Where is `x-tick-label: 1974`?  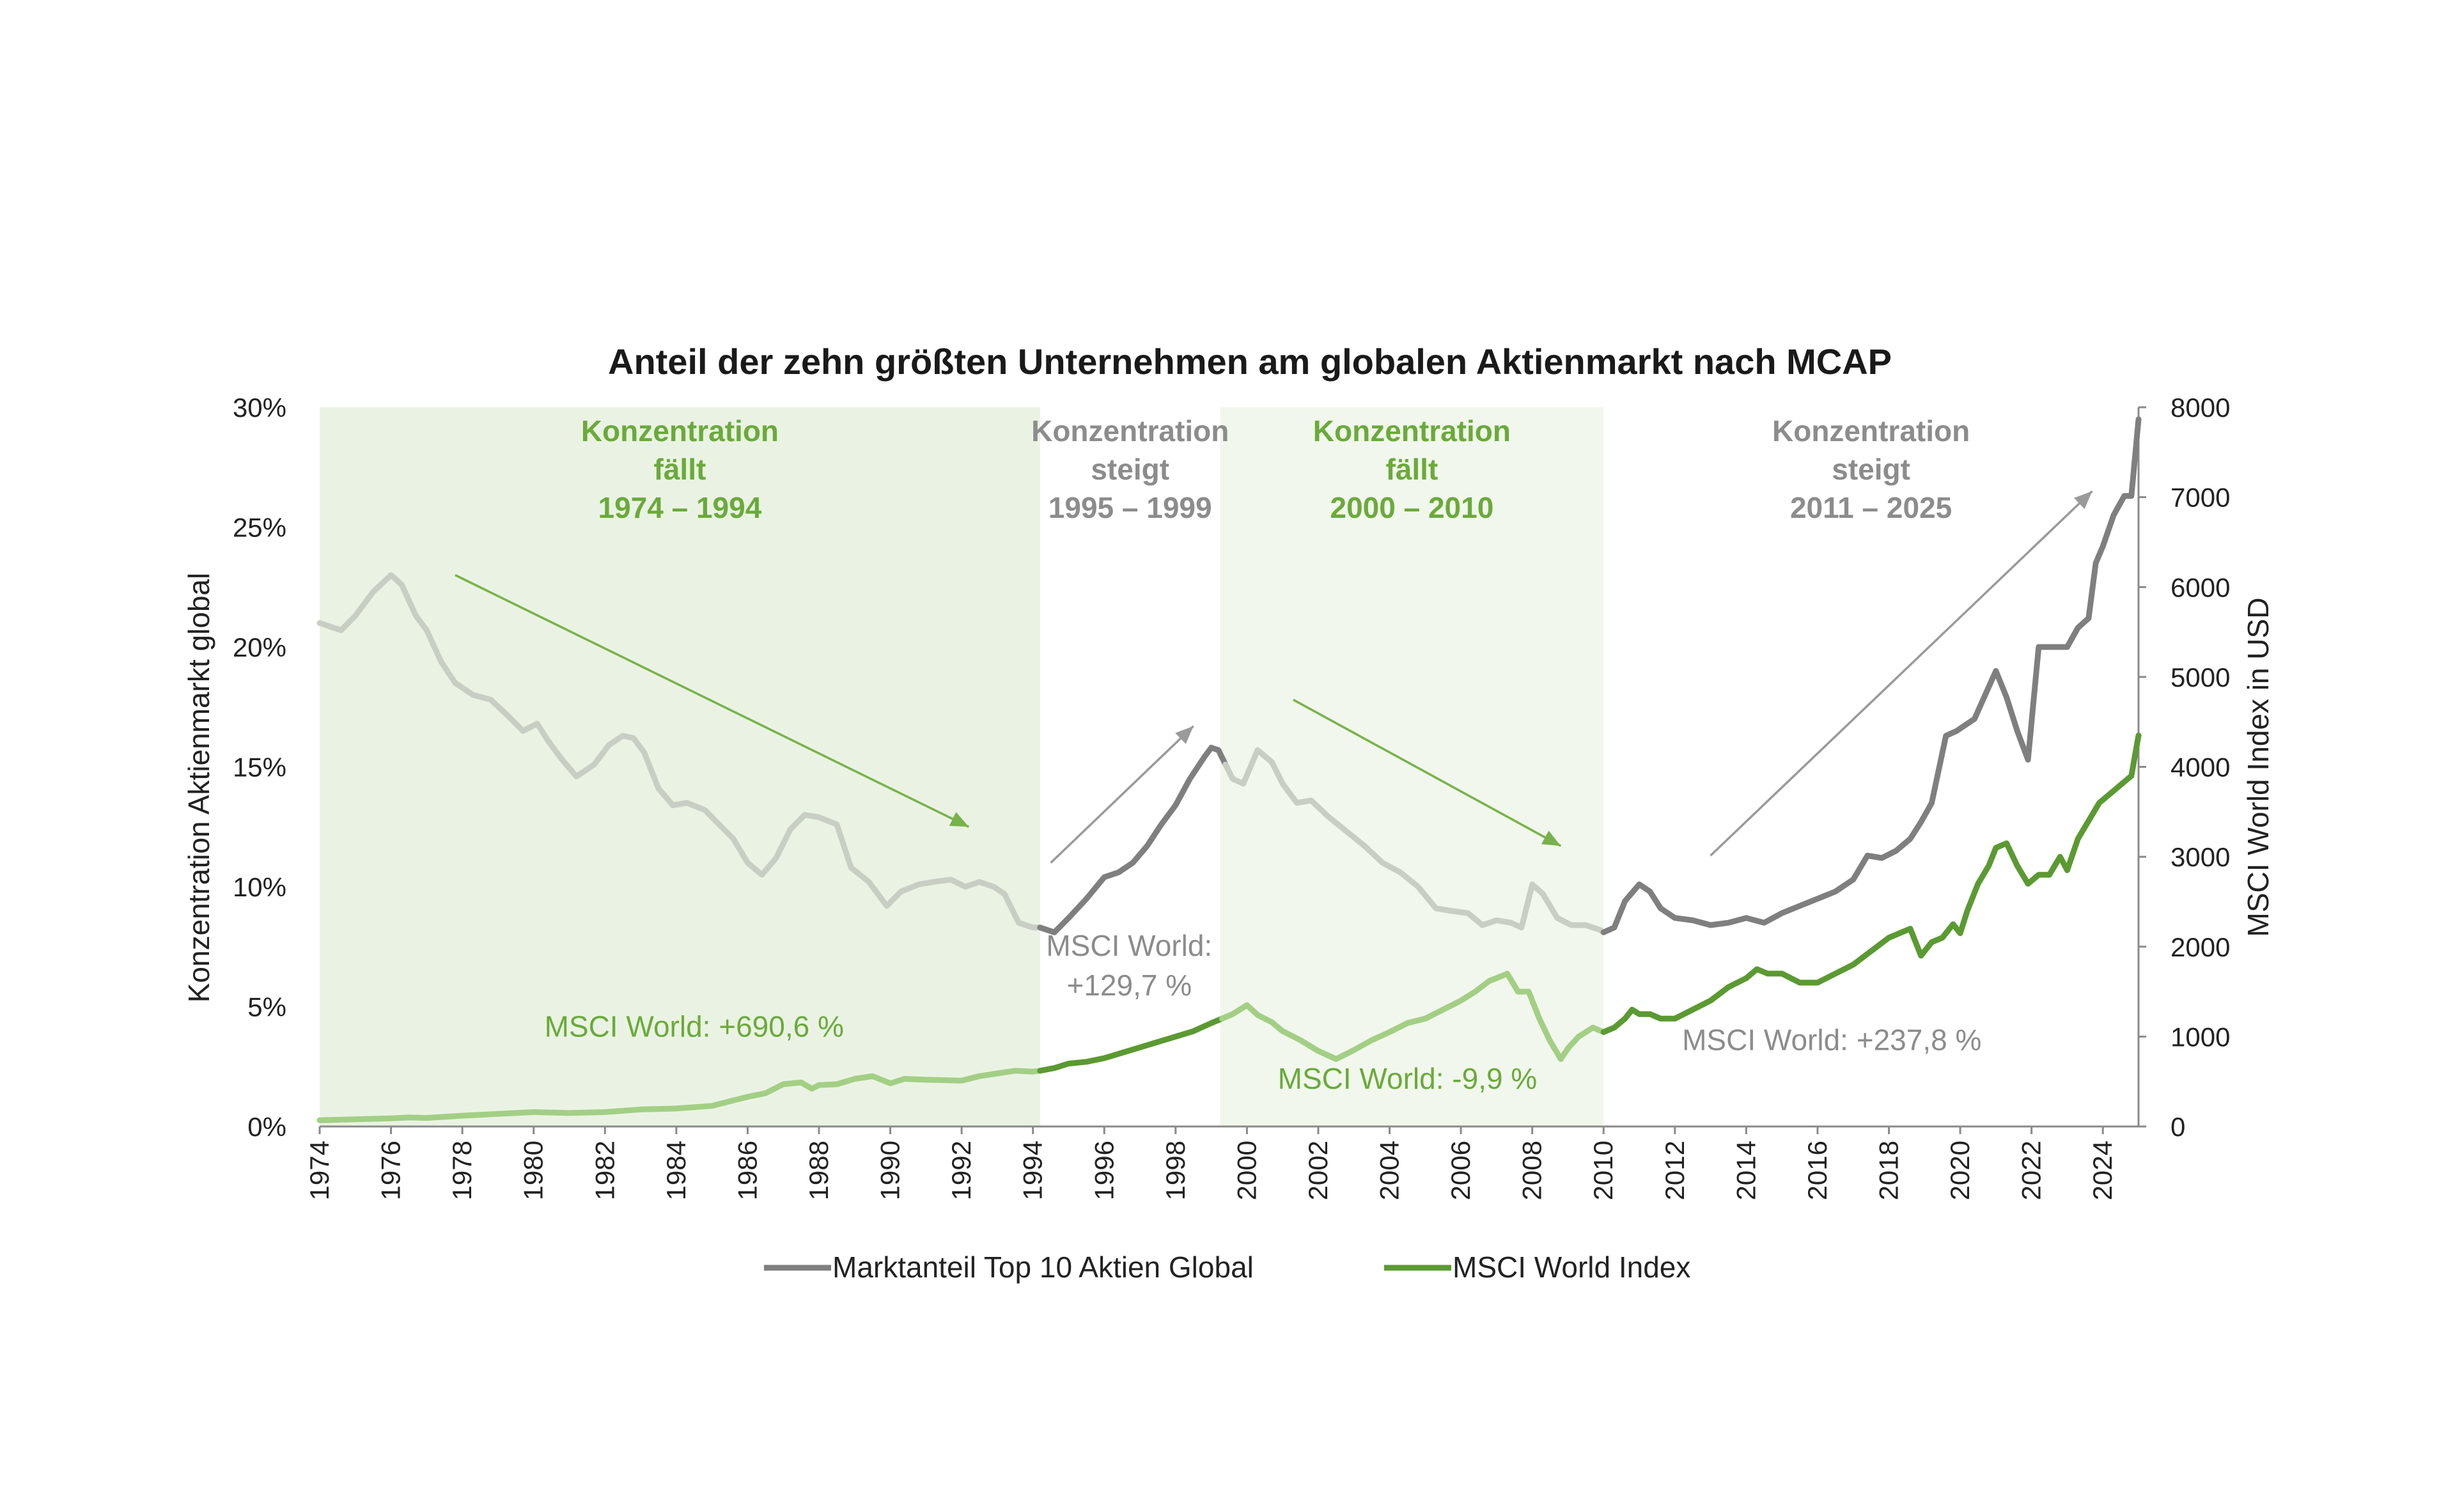
x-tick-label: 1974 is located at coordinates (319, 1170).